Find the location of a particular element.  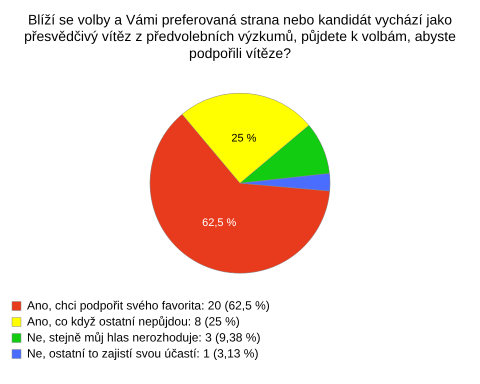

legend-label: Ne, stejně můj hlas nerozhoduje: 3 (9,38 %) is located at coordinates (143, 337).